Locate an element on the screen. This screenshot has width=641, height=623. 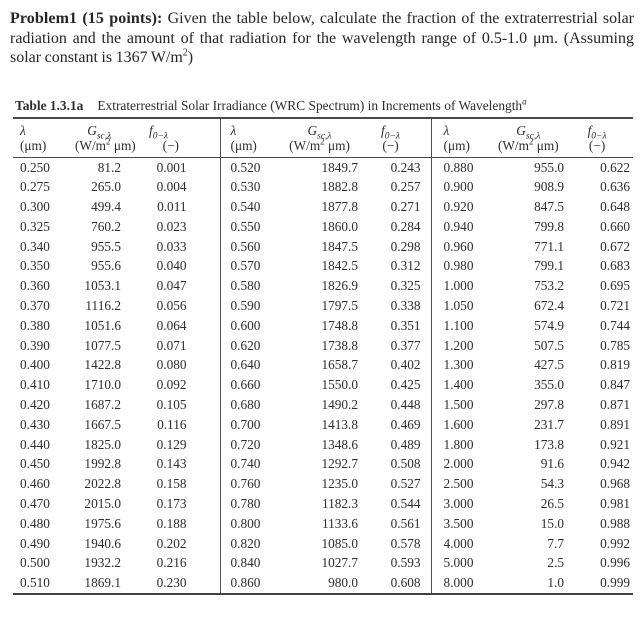
table-cell: 0.700 is located at coordinates (251, 424).